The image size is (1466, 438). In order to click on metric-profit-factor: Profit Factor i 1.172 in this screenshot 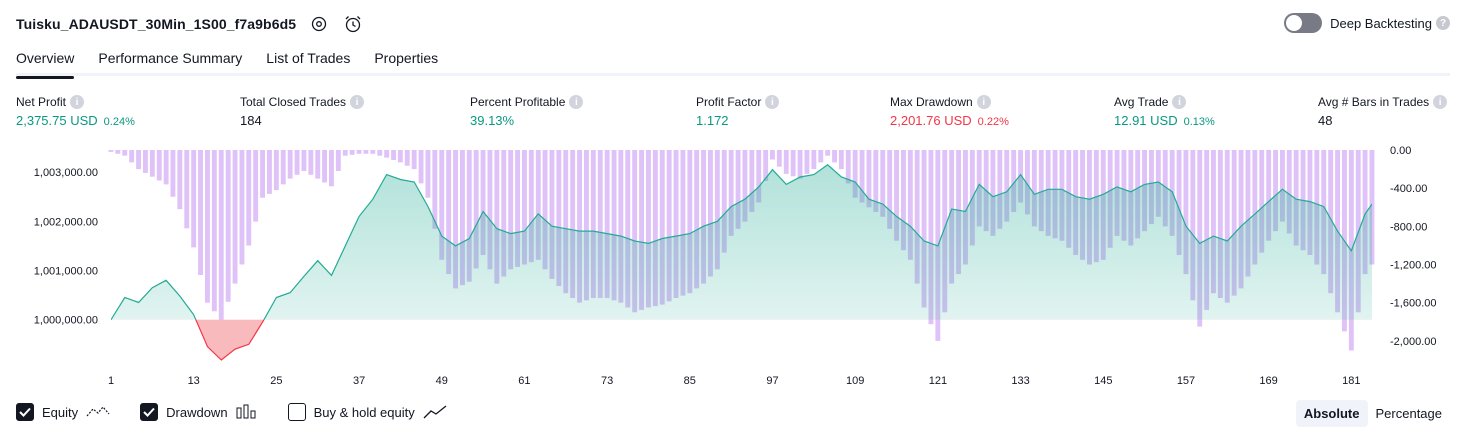, I will do `click(738, 112)`.